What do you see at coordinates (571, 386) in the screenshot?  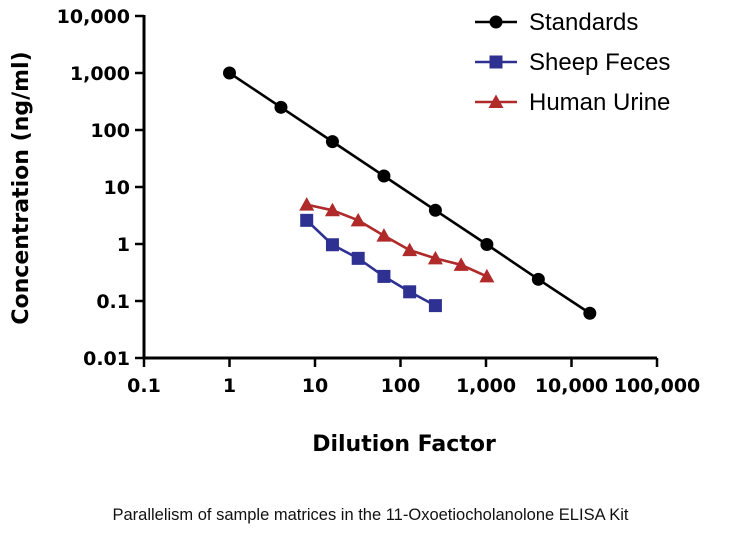 I see `x-tick-label: 10,000` at bounding box center [571, 386].